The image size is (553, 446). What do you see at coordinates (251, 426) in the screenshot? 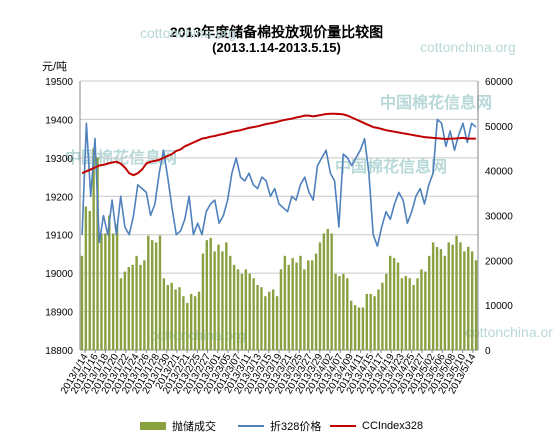
I see `legend-swatch-price328` at bounding box center [251, 426].